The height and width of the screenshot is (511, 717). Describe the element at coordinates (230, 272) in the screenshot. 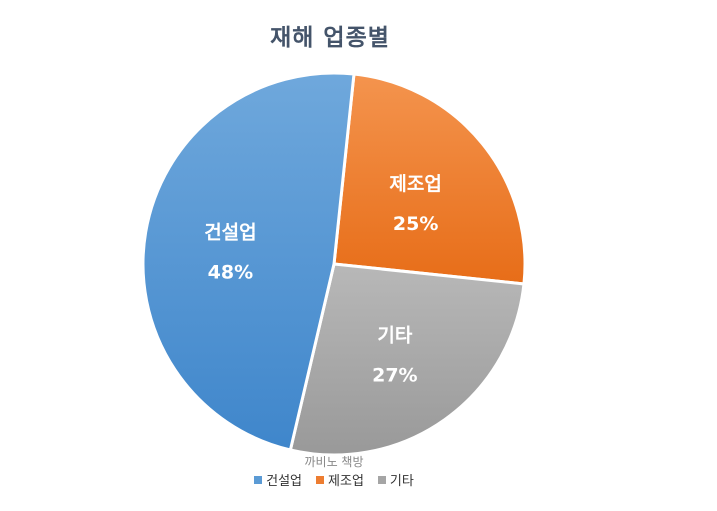

I see `slice-label-construction-value: 48%` at that location.